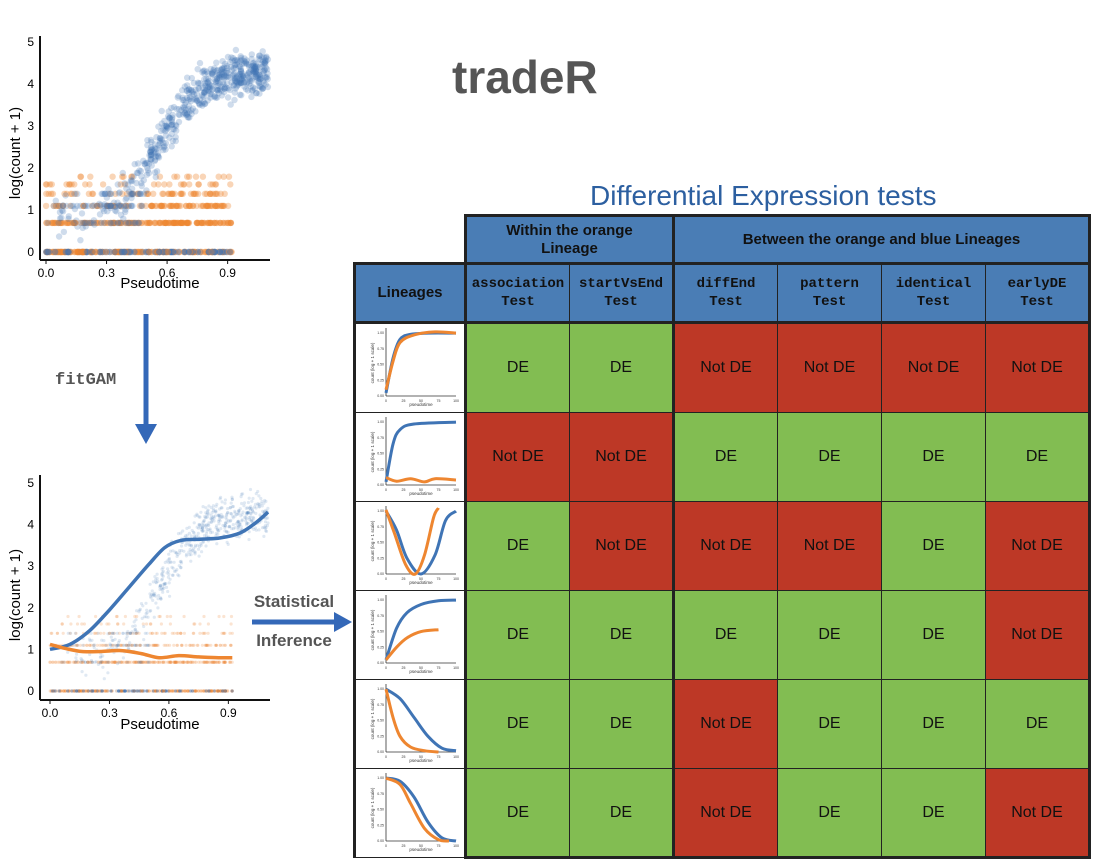 Image resolution: width=1100 pixels, height=859 pixels. Describe the element at coordinates (30, 649) in the screenshot. I see `y-tick-label: 1` at that location.